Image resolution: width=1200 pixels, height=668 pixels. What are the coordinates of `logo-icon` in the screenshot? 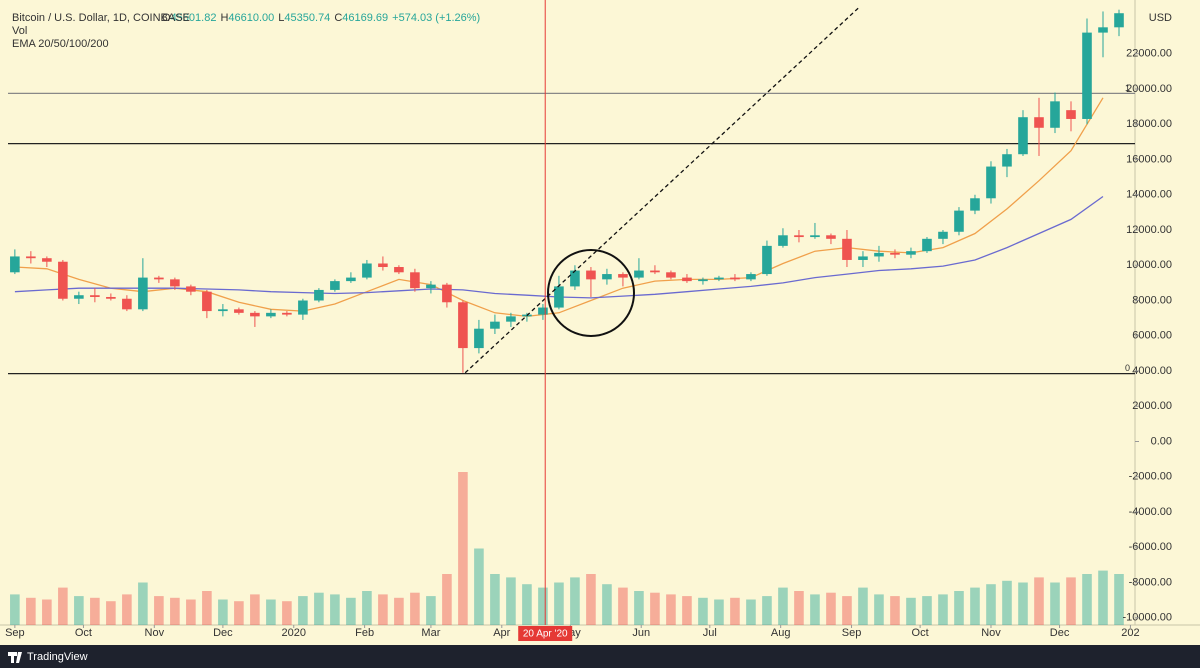 It's located at (15, 657).